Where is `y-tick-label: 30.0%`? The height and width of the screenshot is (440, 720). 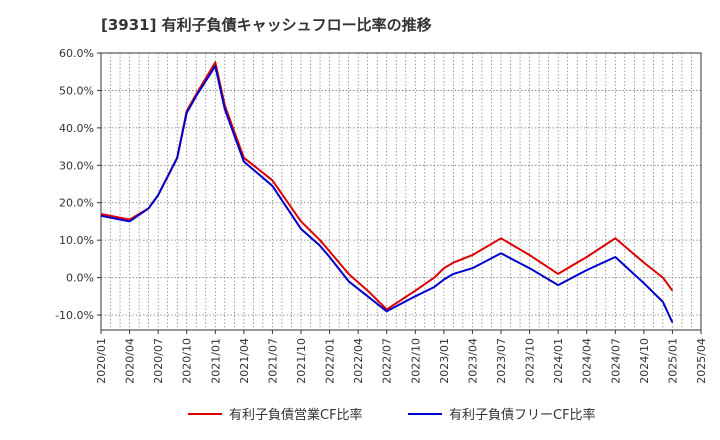 y-tick-label: 30.0% is located at coordinates (76, 165).